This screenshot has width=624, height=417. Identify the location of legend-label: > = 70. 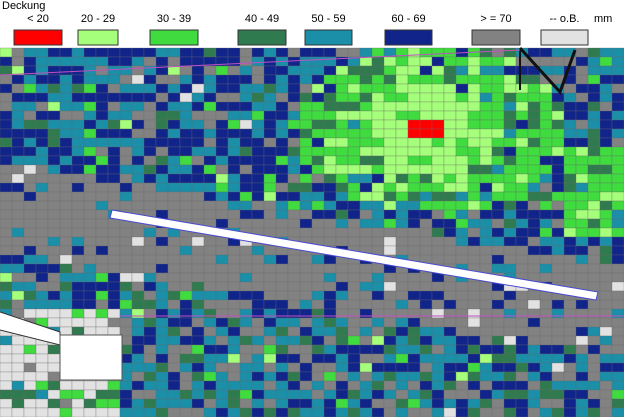
(495, 19).